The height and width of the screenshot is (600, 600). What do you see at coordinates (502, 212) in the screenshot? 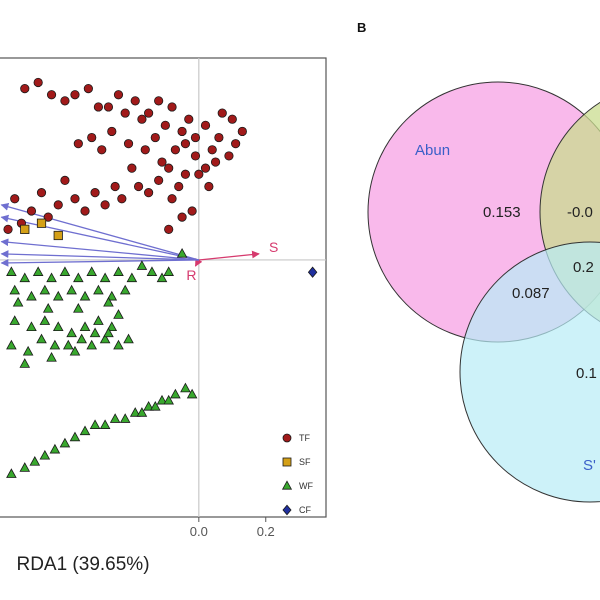
I see `venn-value-abun-only: 0.153` at bounding box center [502, 212].